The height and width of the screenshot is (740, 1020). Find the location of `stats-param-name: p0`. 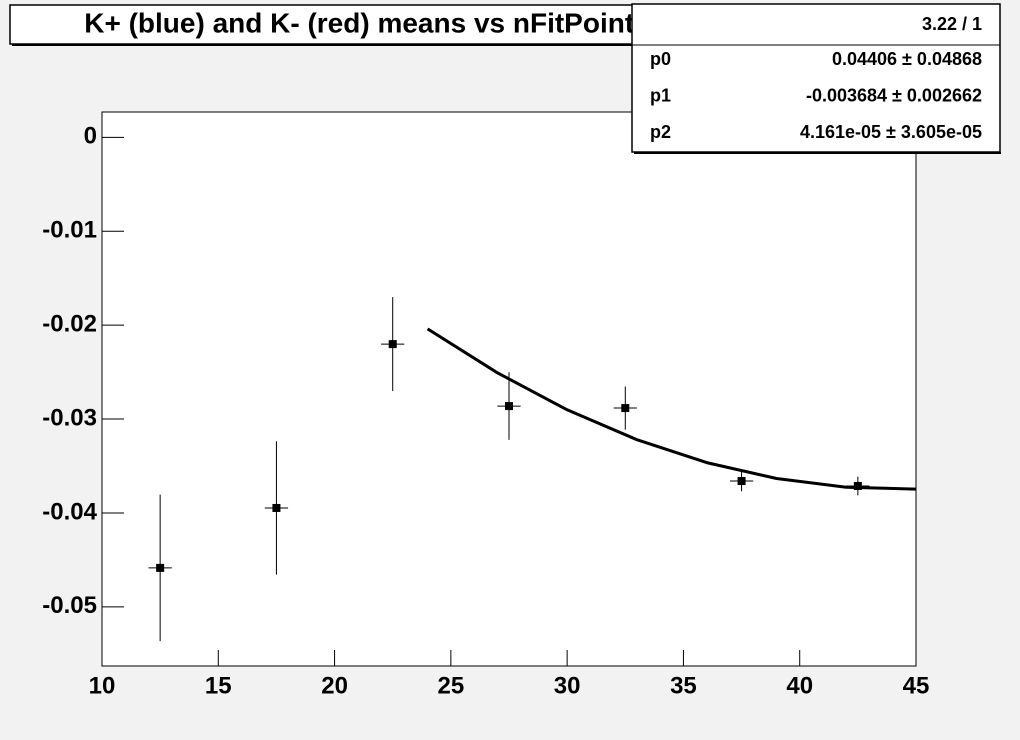

stats-param-name: p0 is located at coordinates (660, 59).